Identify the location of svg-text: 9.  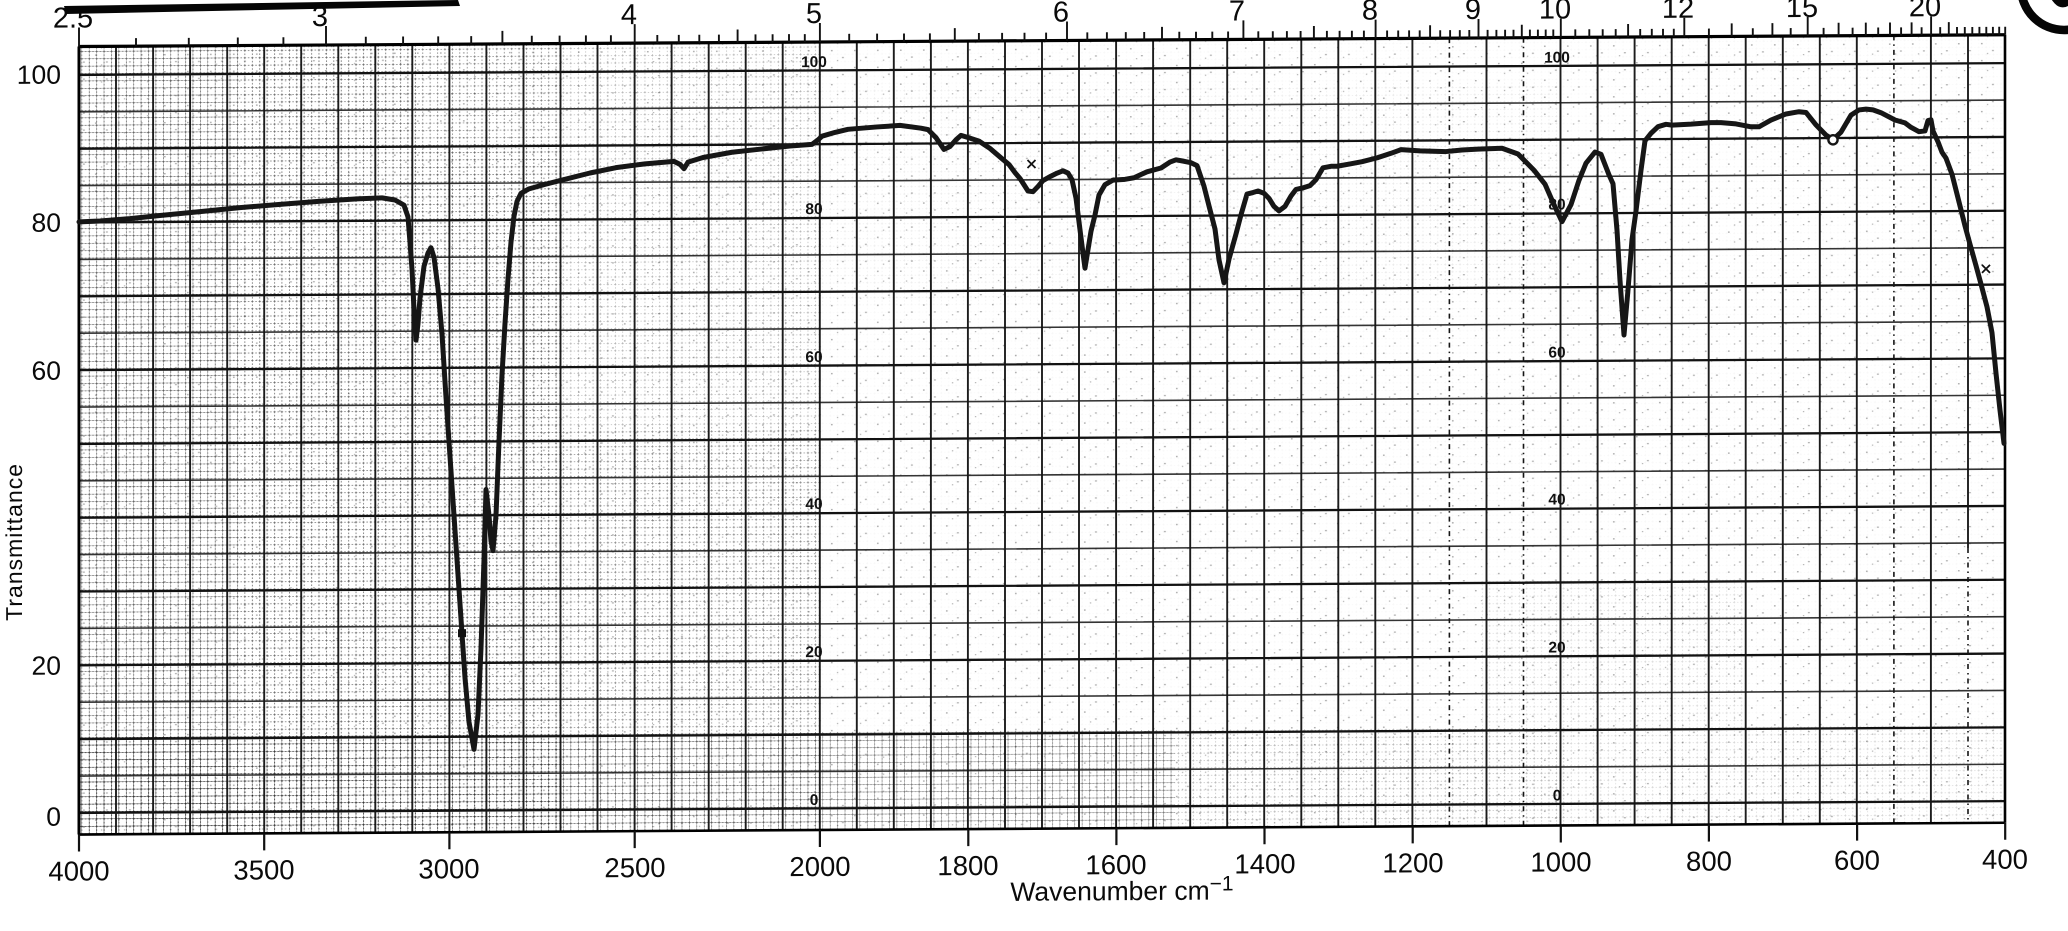
(1473, 13).